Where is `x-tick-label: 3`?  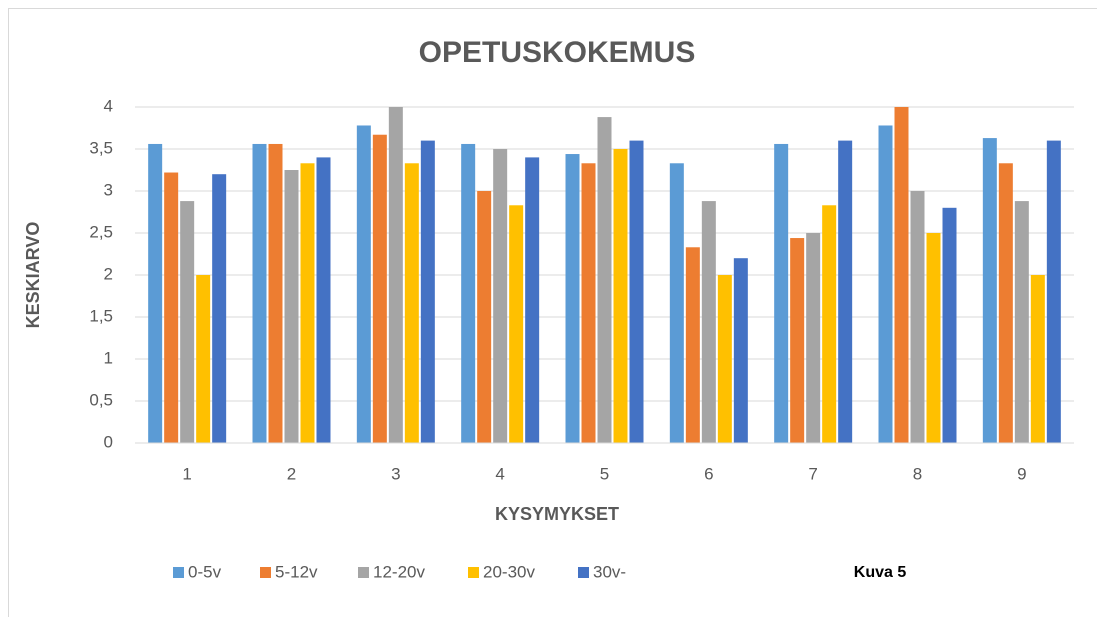 x-tick-label: 3 is located at coordinates (395, 473).